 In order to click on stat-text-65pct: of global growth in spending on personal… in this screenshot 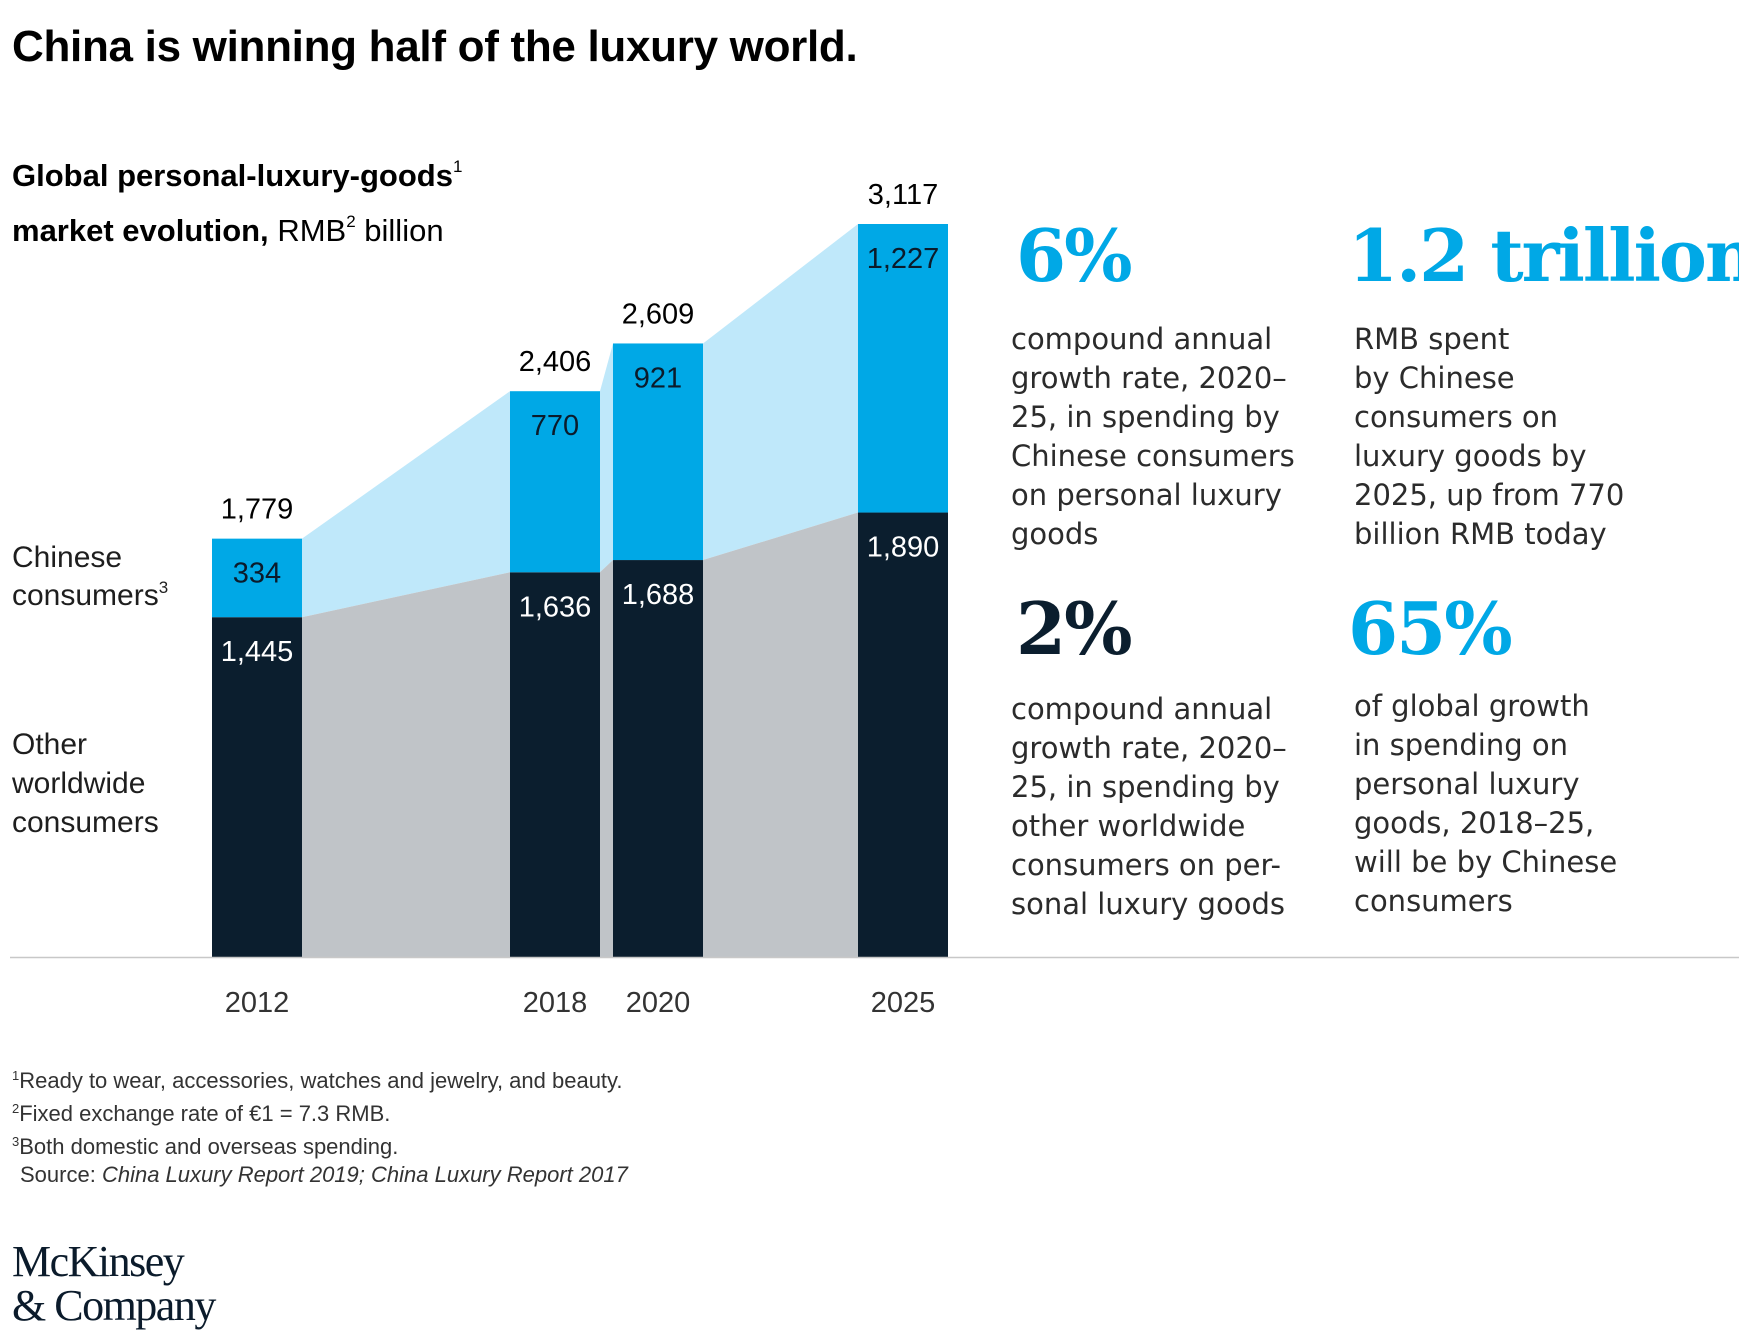, I will do `click(1485, 804)`.